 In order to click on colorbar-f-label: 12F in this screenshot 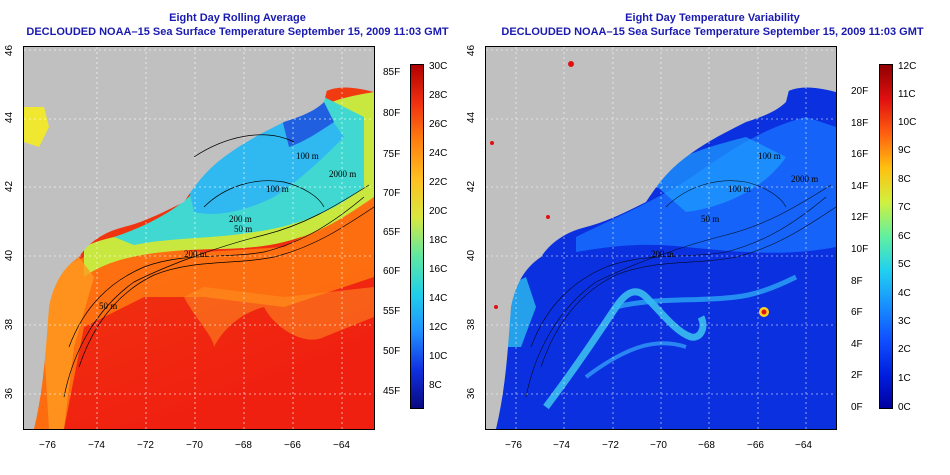, I will do `click(860, 217)`.